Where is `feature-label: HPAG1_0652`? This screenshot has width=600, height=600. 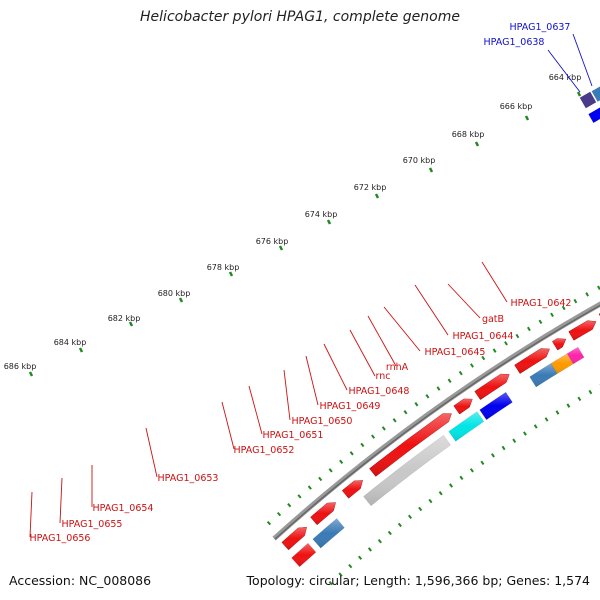 feature-label: HPAG1_0652 is located at coordinates (264, 450).